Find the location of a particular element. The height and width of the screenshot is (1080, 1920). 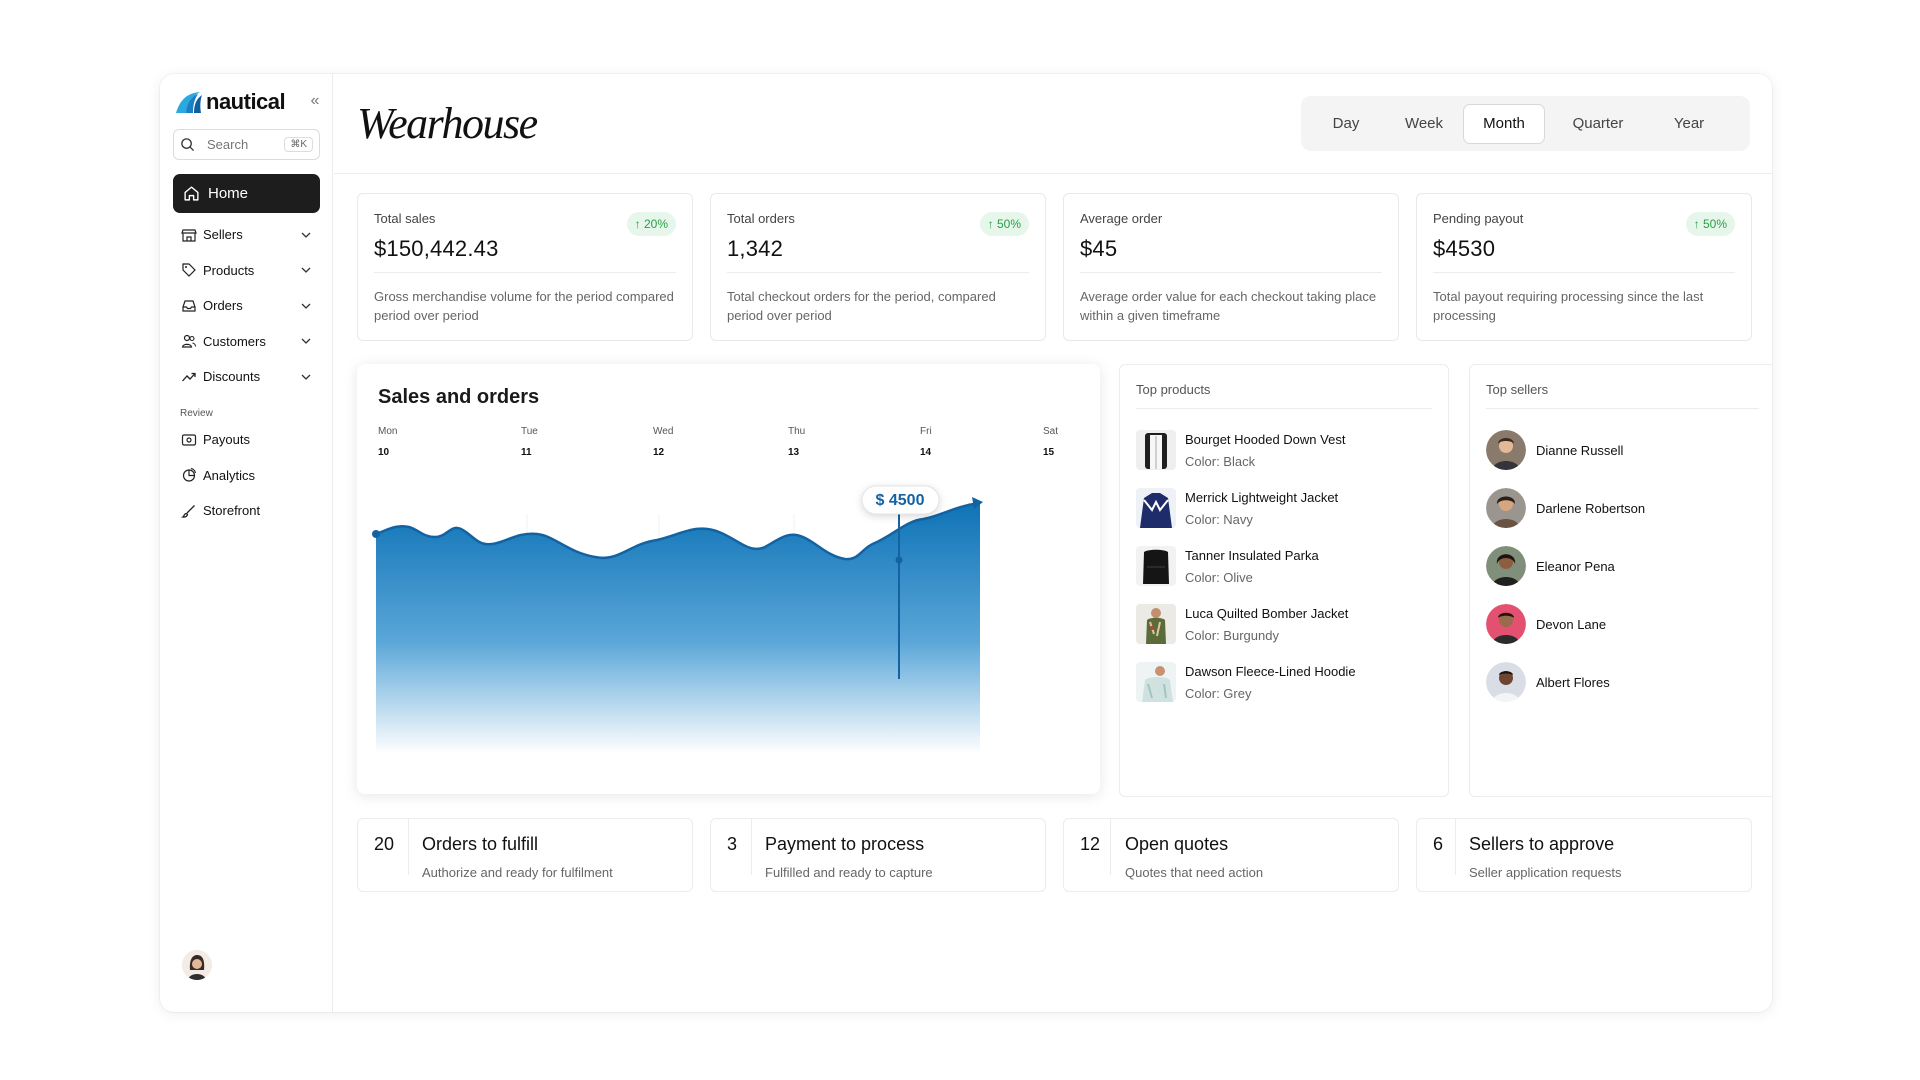

seller-name: Dianne Russell is located at coordinates (1580, 450).